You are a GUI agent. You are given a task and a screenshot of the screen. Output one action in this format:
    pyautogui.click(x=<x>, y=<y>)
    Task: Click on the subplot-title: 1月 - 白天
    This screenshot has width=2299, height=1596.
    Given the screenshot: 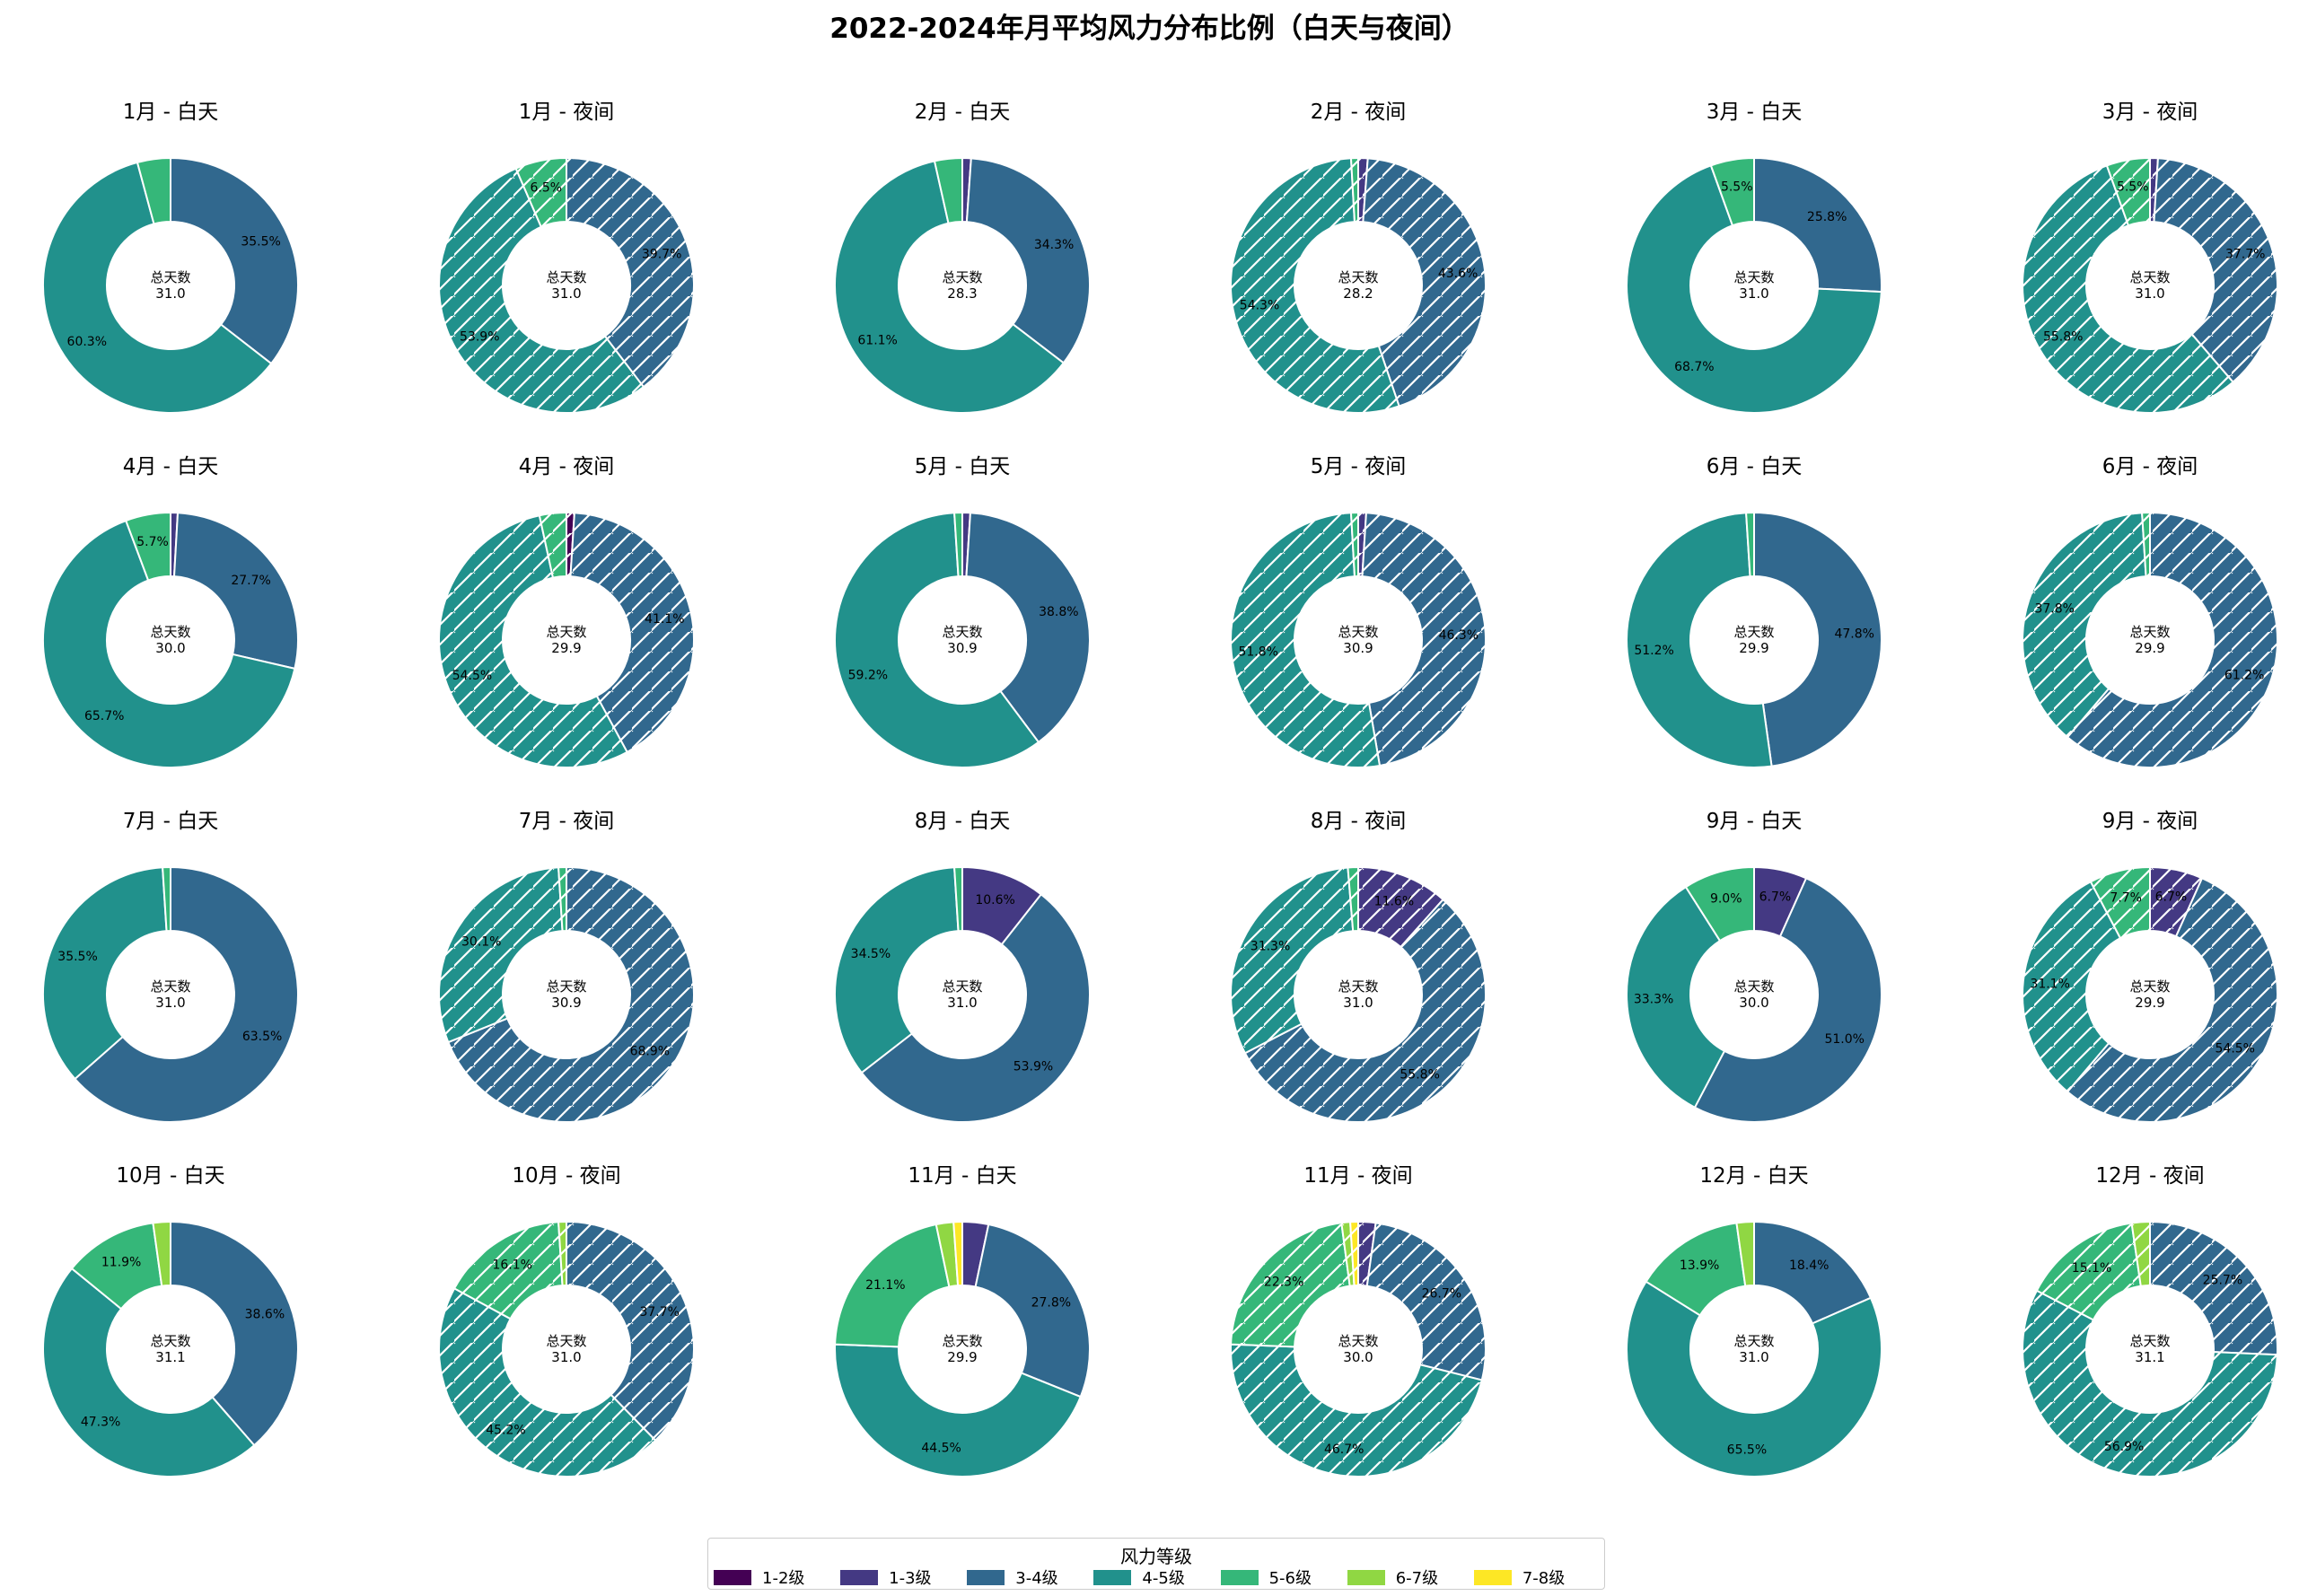 What is the action you would take?
    pyautogui.click(x=171, y=112)
    